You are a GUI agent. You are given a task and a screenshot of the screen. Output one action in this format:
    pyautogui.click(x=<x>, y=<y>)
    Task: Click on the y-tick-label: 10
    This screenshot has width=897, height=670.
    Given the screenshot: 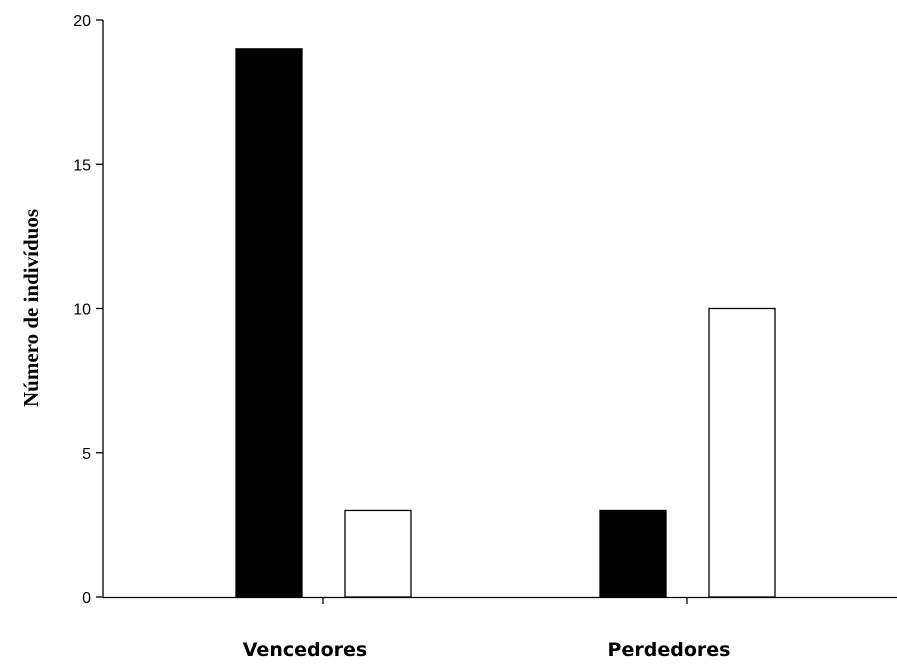 What is the action you would take?
    pyautogui.click(x=82, y=310)
    